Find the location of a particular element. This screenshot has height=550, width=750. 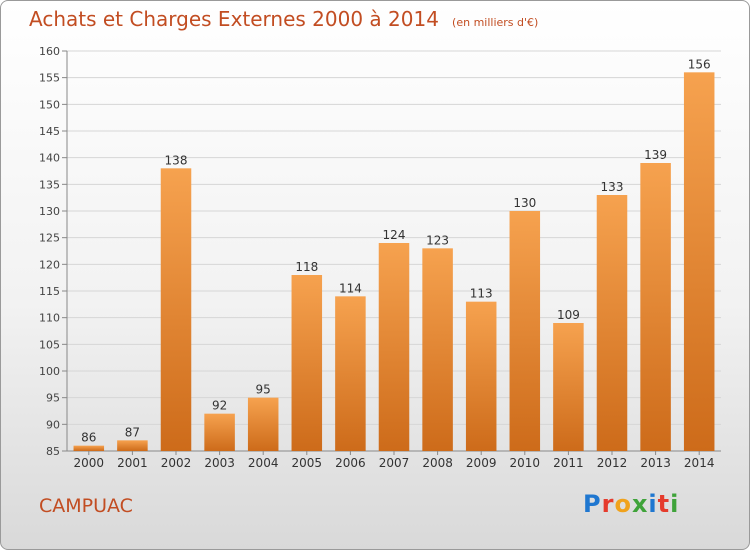

value-label-2000: 86 is located at coordinates (88, 438).